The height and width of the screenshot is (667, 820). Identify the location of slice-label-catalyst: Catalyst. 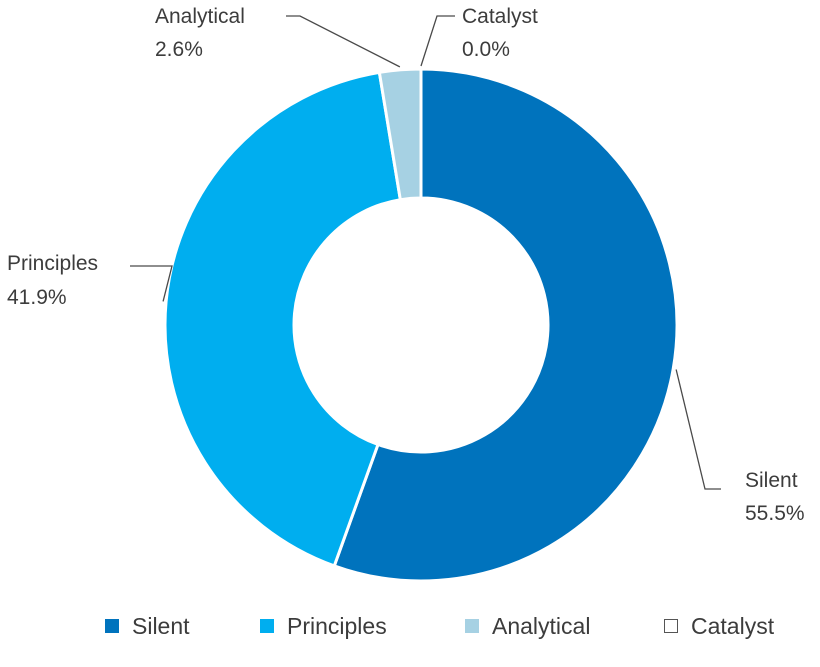
(500, 16).